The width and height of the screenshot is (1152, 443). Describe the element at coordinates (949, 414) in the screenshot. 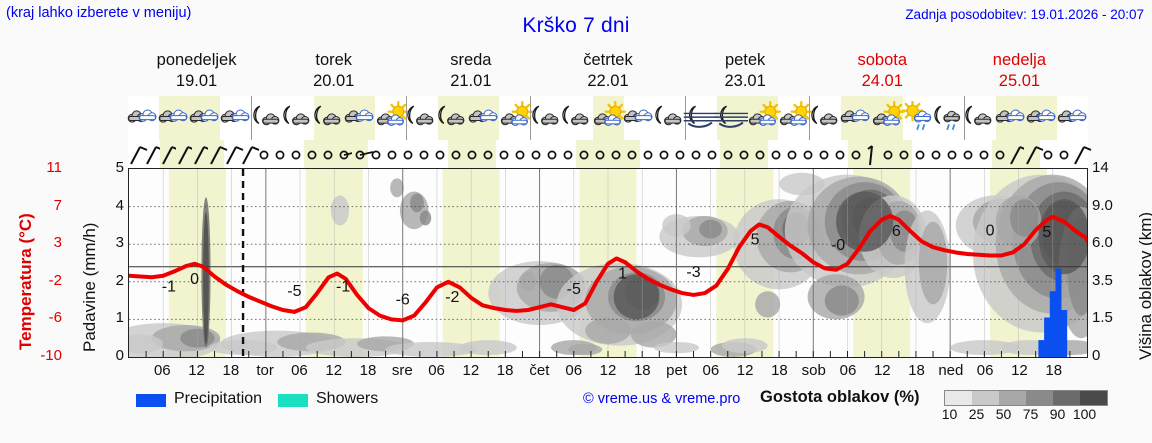

I see `density-tick-label: 10` at that location.